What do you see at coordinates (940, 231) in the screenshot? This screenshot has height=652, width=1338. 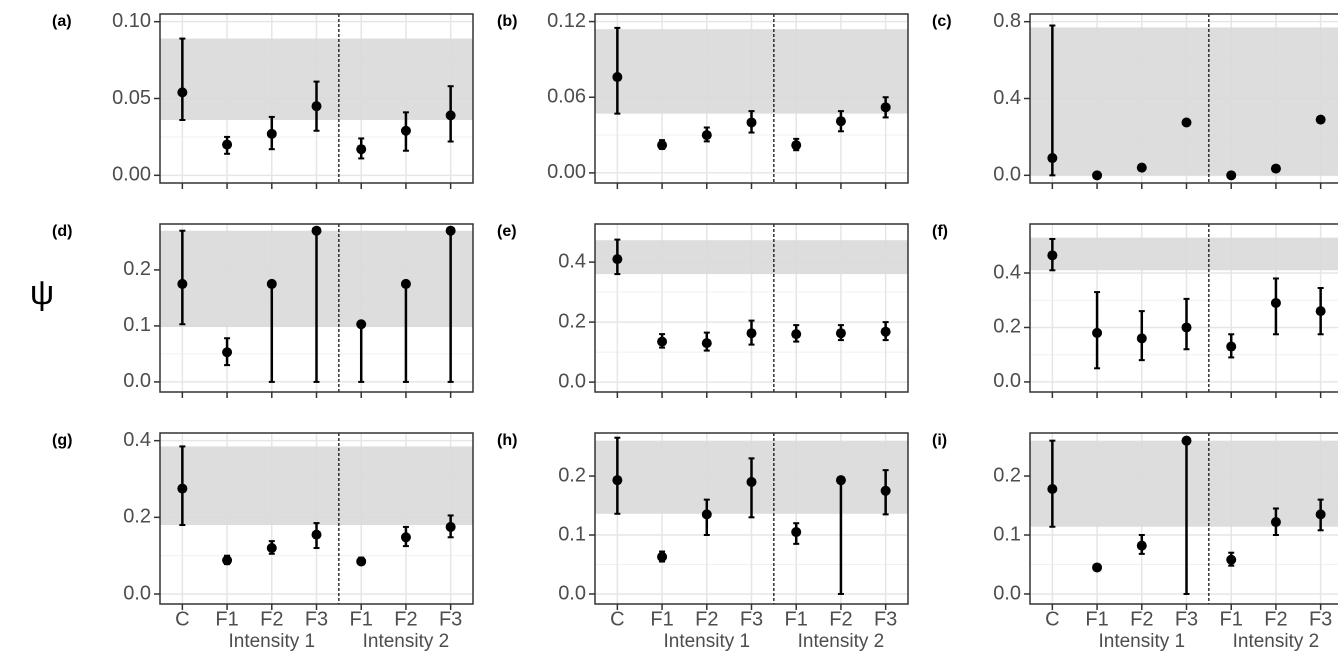 I see `panel-label: (f)` at bounding box center [940, 231].